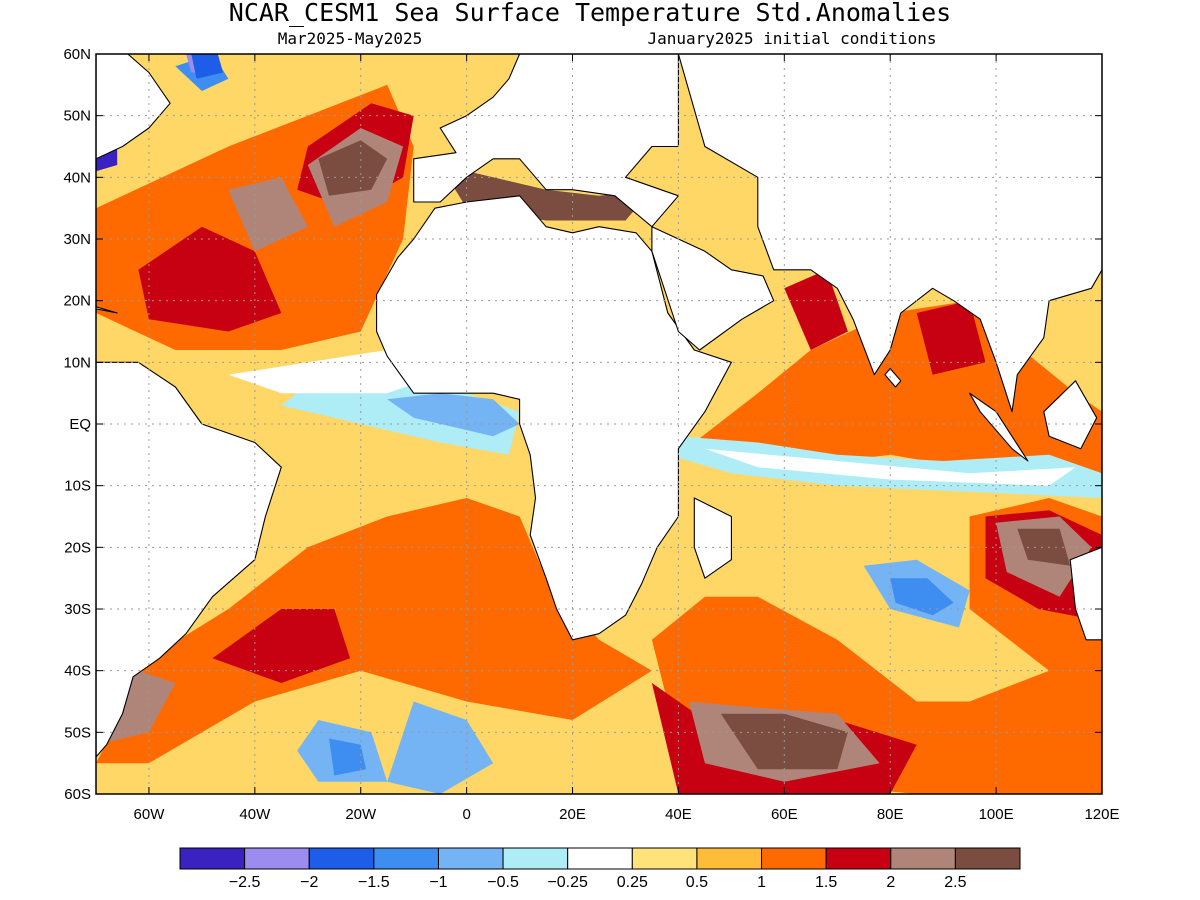 The width and height of the screenshot is (1200, 900). I want to click on colorbar-label: −2, so click(309, 882).